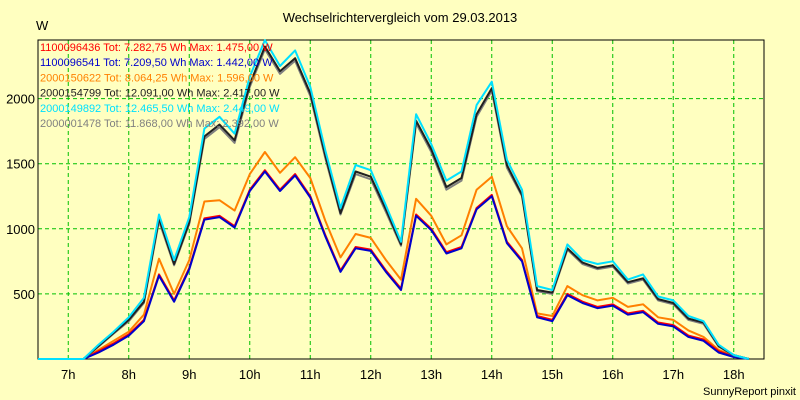 The image size is (800, 400). What do you see at coordinates (20, 99) in the screenshot?
I see `y-tick-label: 2000` at bounding box center [20, 99].